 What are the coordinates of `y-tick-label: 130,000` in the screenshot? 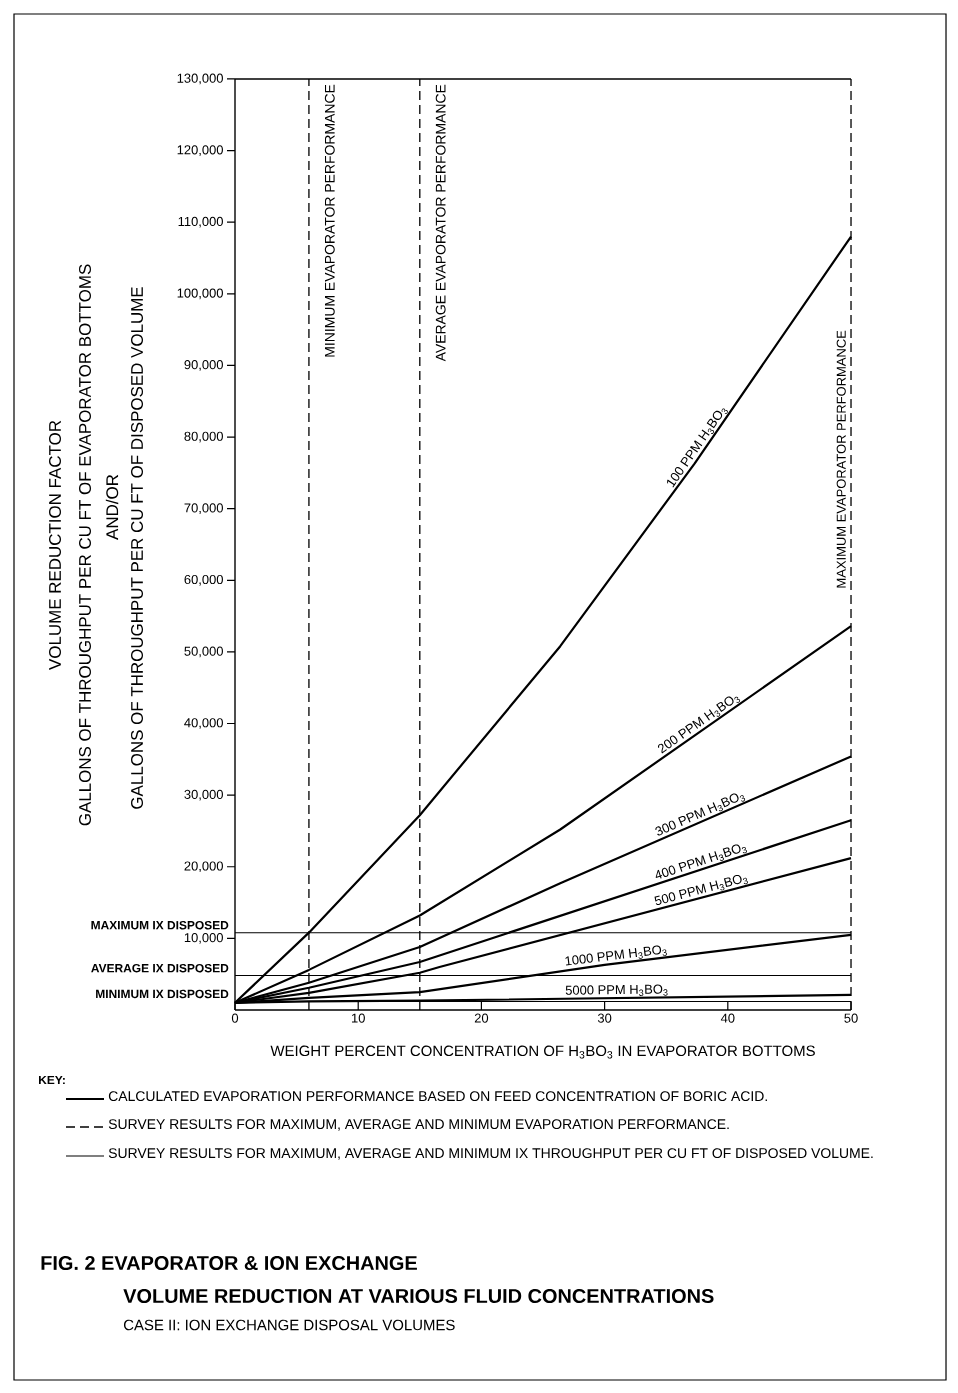 It's located at (200, 79).